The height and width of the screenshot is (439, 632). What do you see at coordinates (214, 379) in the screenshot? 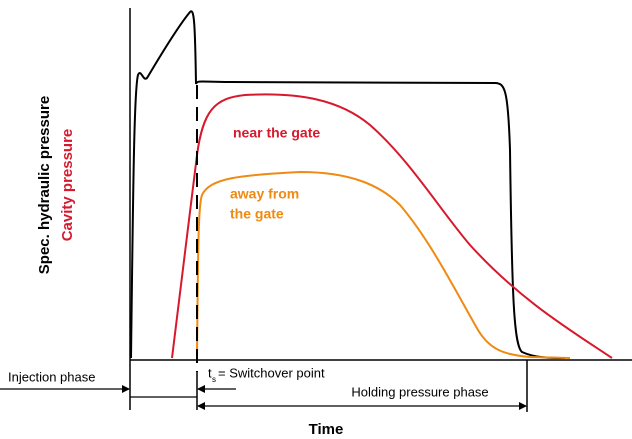
I see `switchover-subscript: s` at bounding box center [214, 379].